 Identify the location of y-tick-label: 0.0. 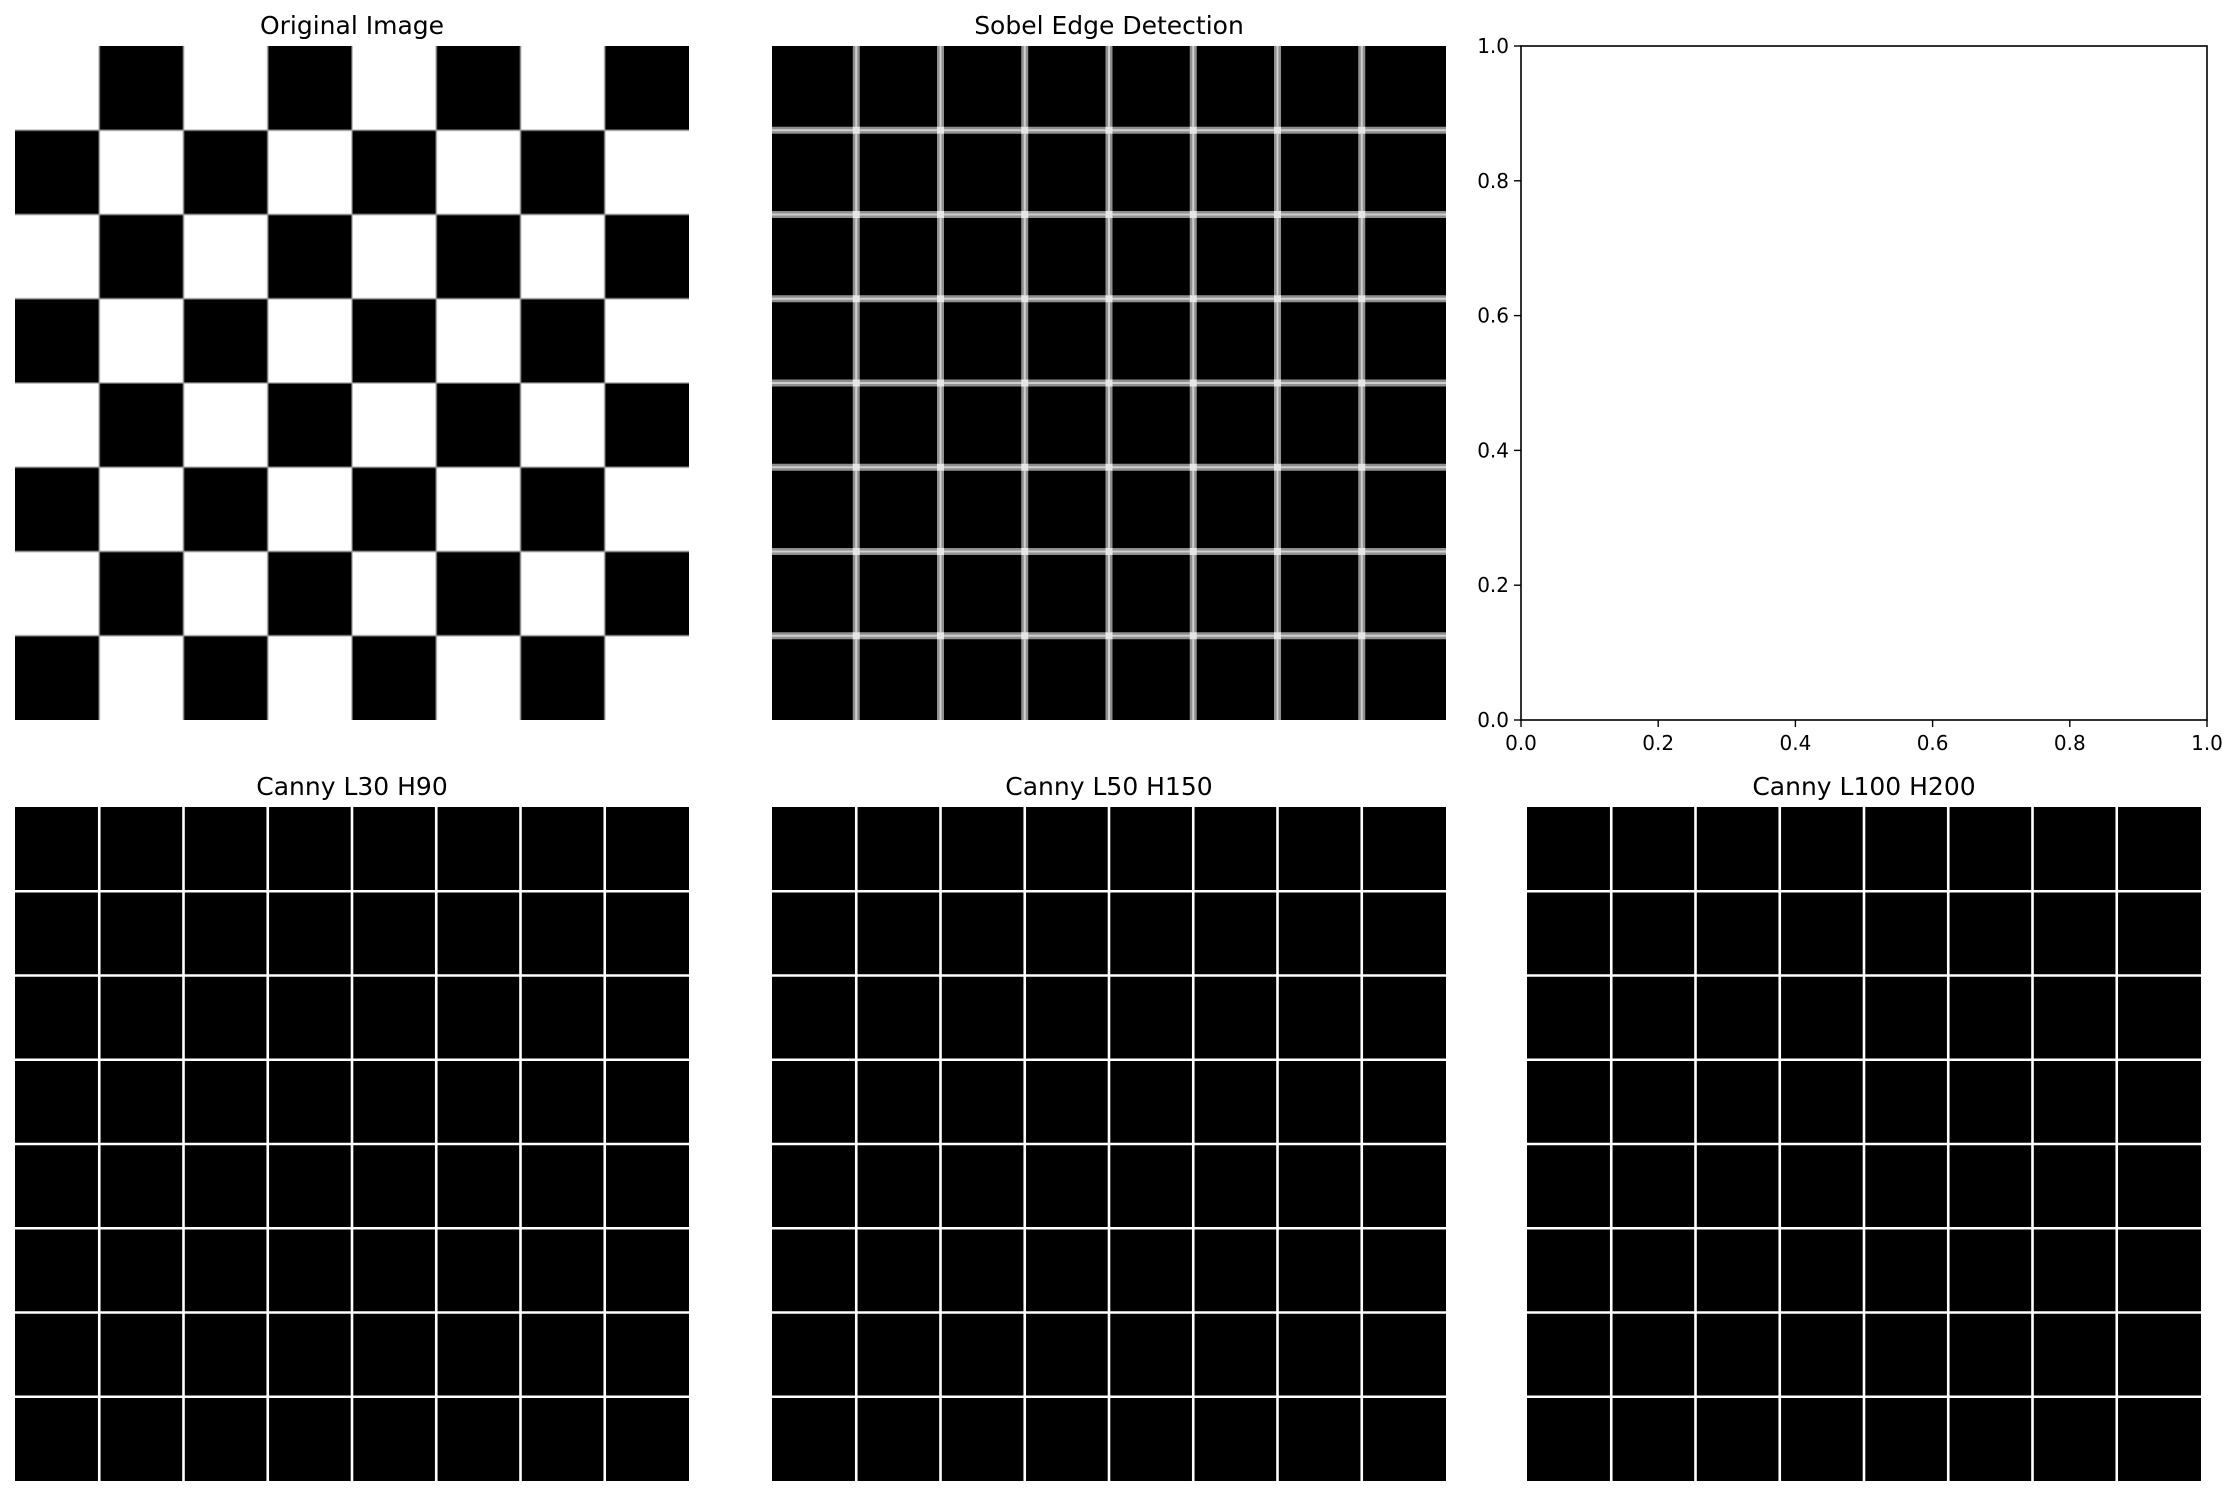
(1493, 720).